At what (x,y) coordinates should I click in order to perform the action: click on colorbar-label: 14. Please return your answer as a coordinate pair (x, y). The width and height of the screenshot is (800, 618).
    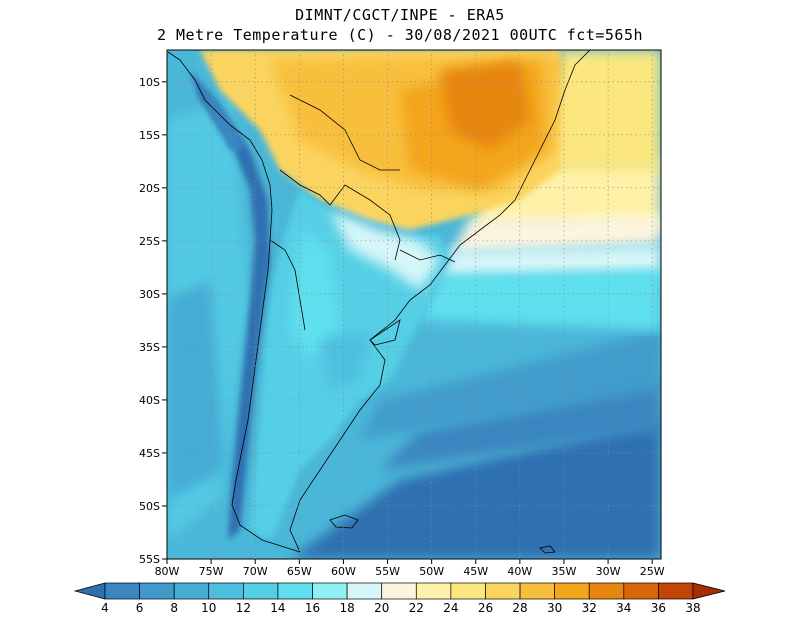
    Looking at the image, I should click on (277, 608).